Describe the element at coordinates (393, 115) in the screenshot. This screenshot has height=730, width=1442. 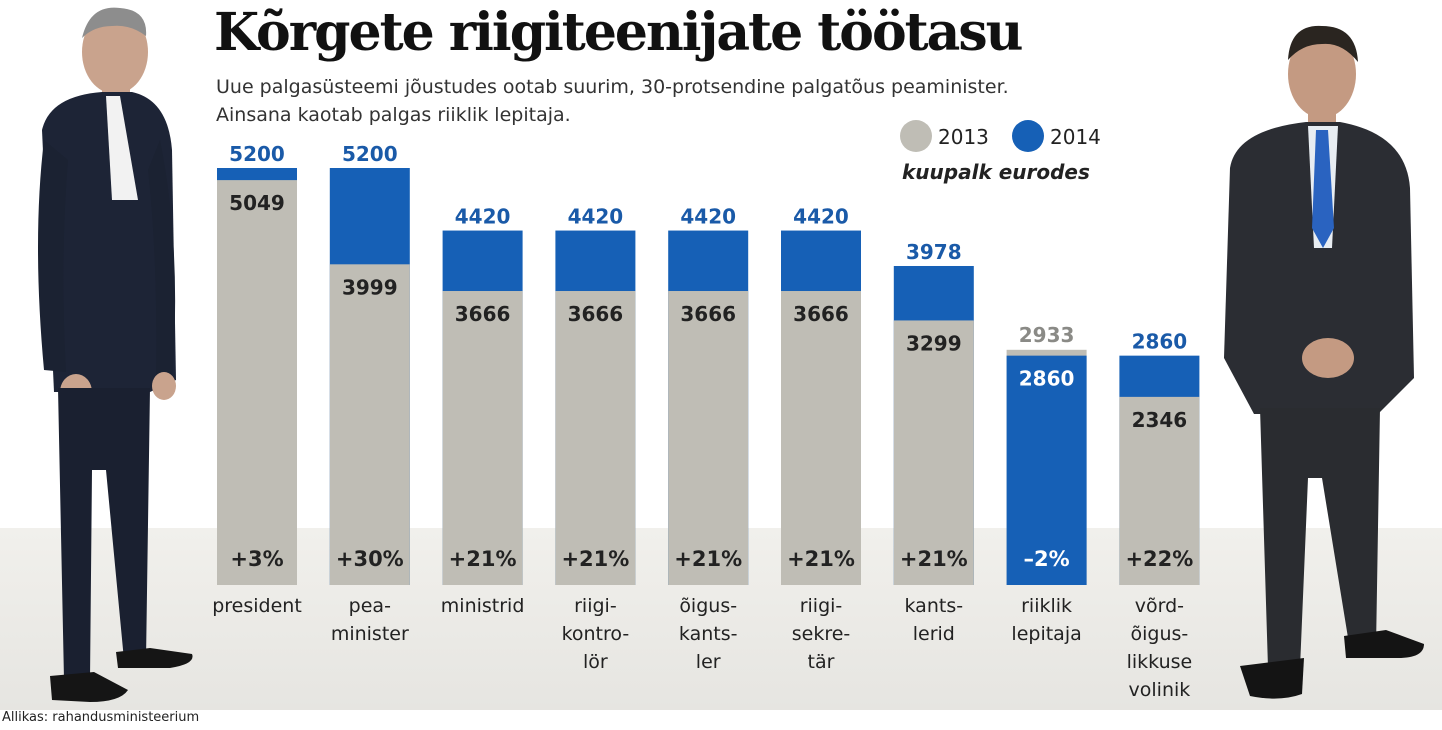
I see `subtitle-line-2: Ainsana kaotab palgas riiklik lepitaja.` at that location.